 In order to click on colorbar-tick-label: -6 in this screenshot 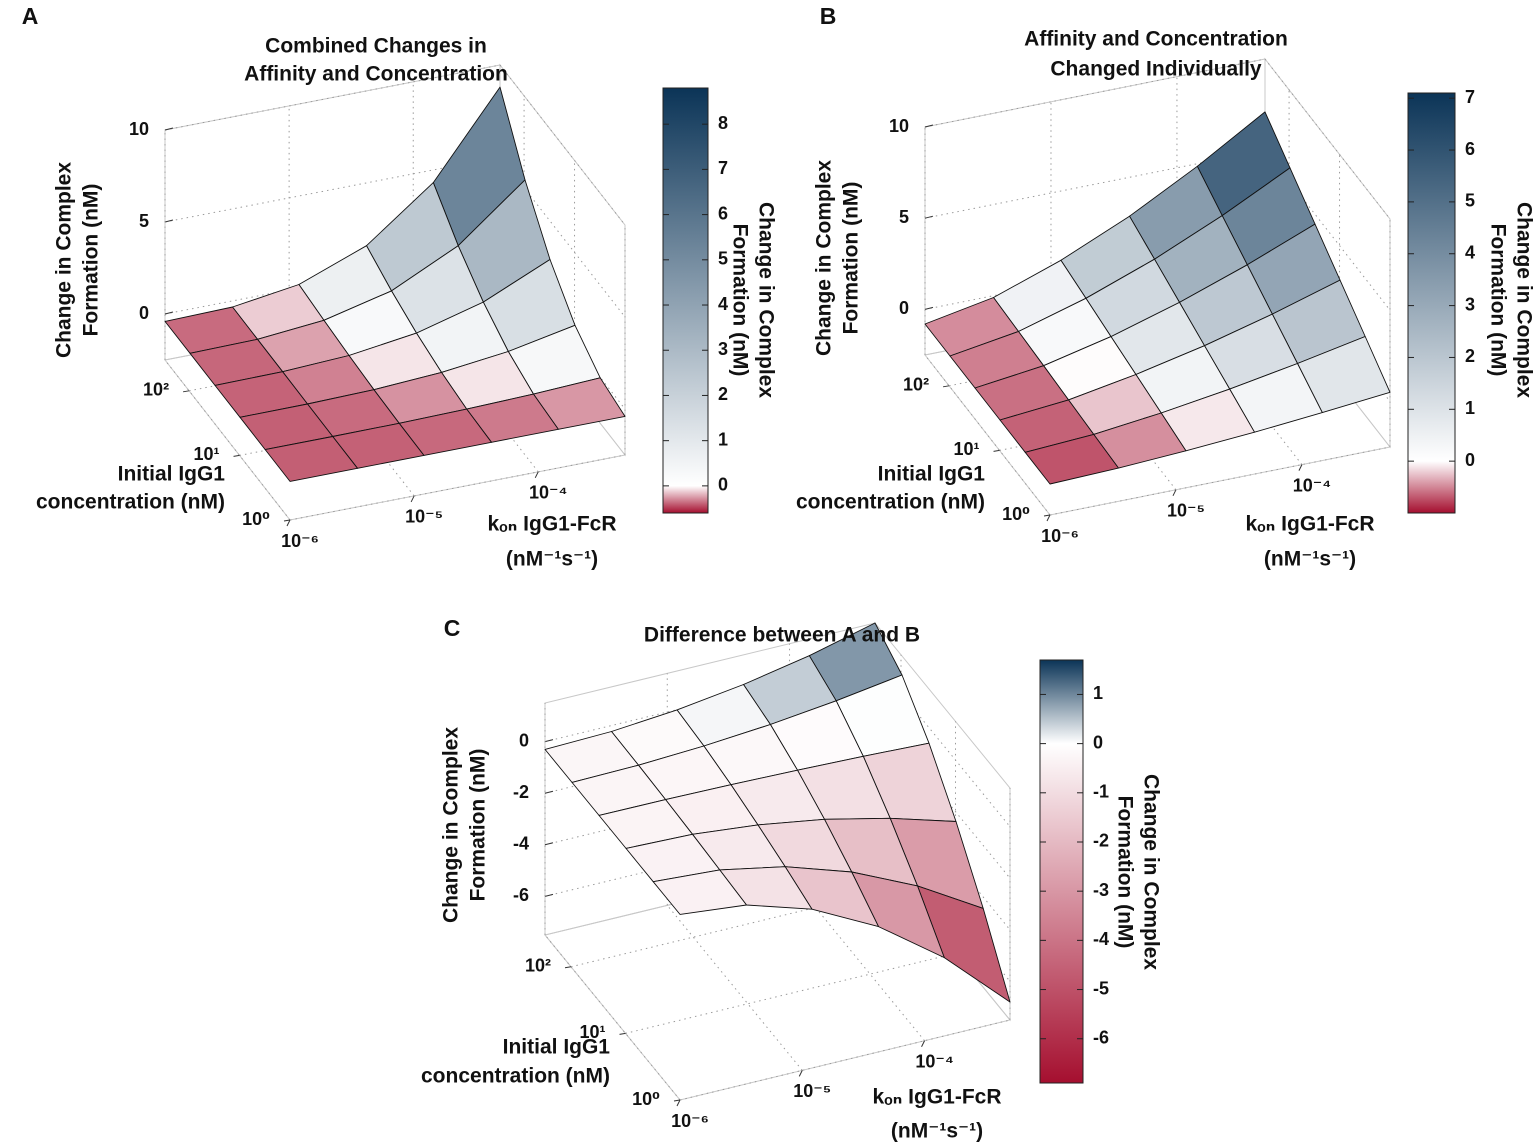, I will do `click(1101, 1037)`.